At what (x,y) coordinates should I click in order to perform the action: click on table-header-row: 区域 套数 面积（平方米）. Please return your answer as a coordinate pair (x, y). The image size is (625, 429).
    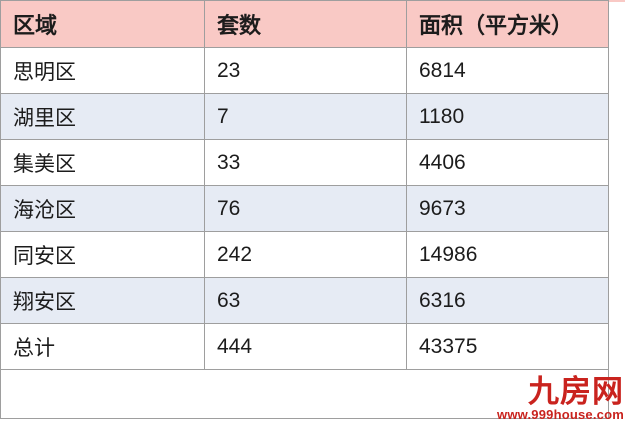
    Looking at the image, I should click on (304, 24).